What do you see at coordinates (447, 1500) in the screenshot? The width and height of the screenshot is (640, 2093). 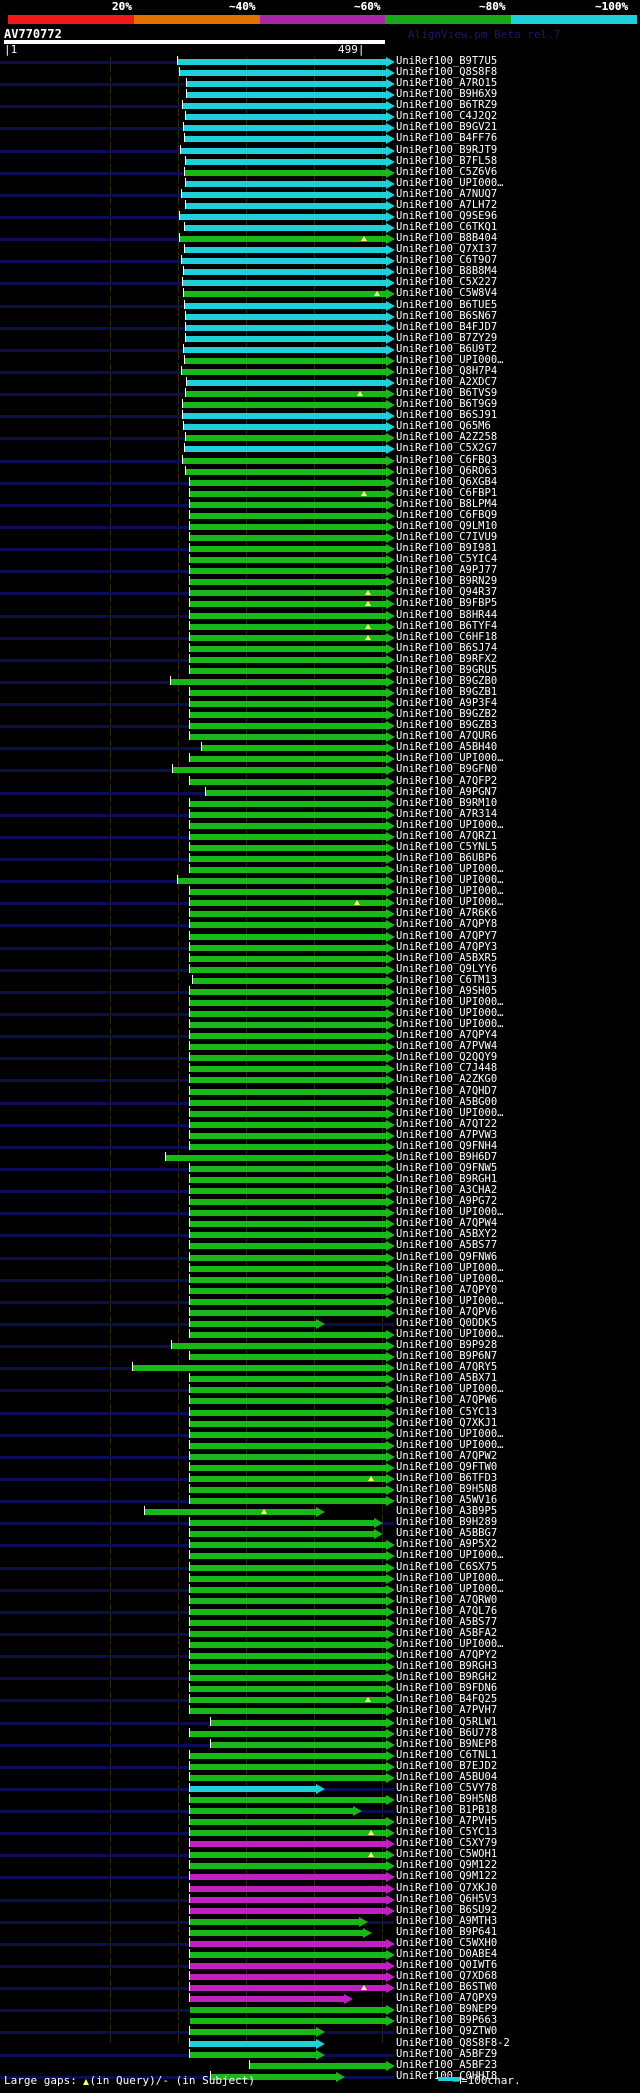 I see `hit-label: UniRef100_A5WV16` at bounding box center [447, 1500].